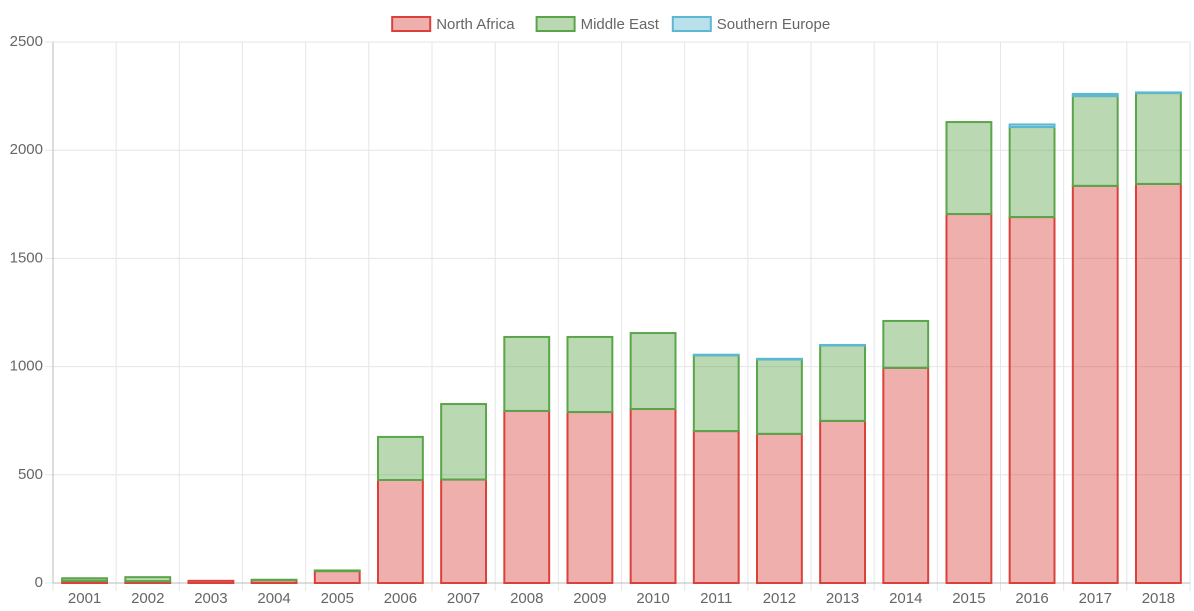 Image resolution: width=1194 pixels, height=611 pixels. What do you see at coordinates (716, 598) in the screenshot?
I see `x-tick-label: 2011` at bounding box center [716, 598].